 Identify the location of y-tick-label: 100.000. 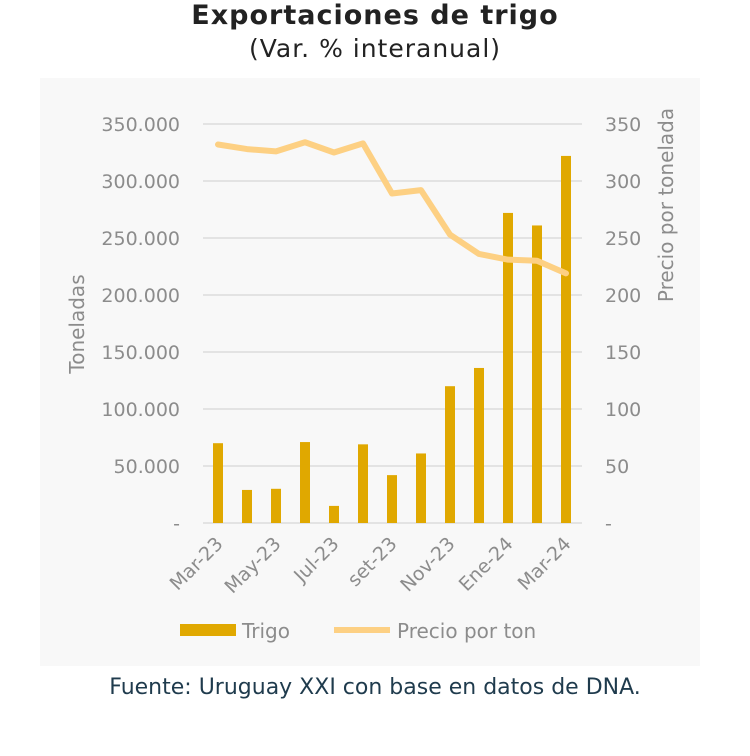
(140, 410).